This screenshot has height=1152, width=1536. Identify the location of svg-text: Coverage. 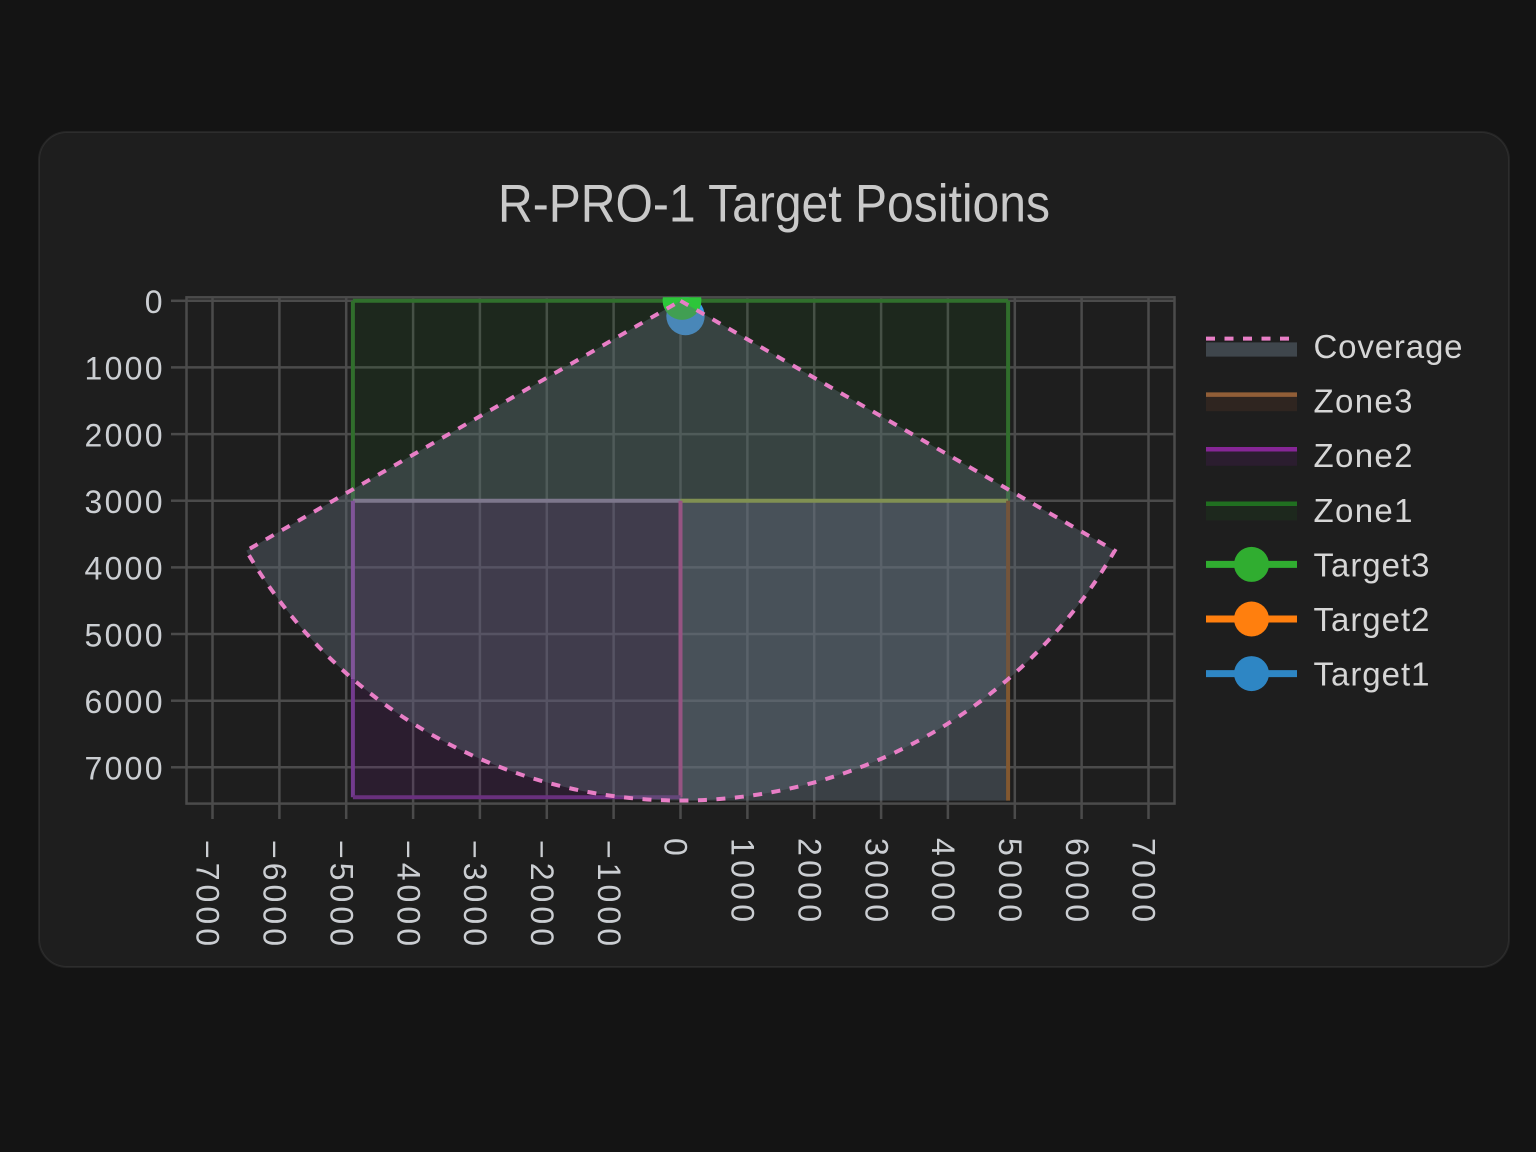
(1388, 346).